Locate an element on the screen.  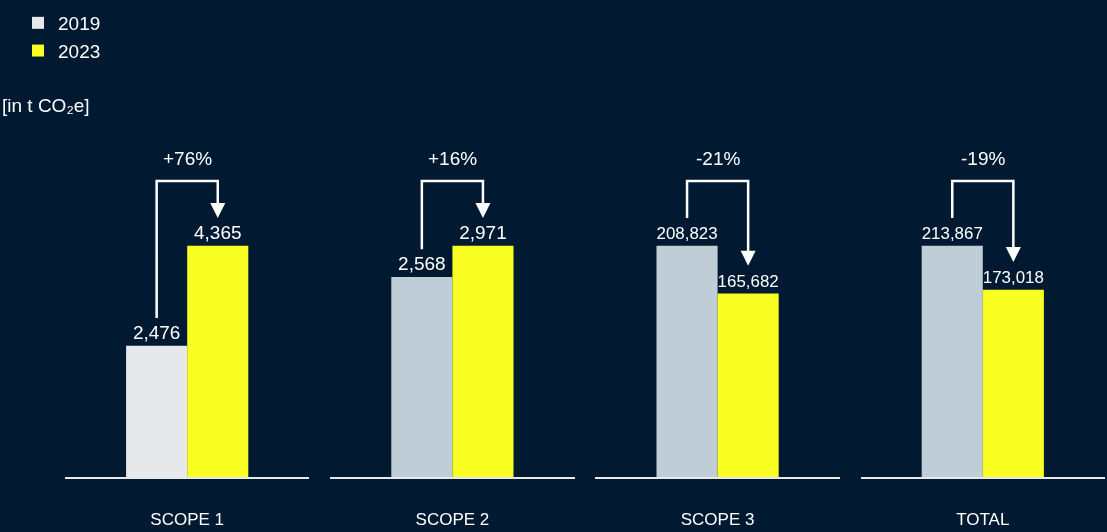
data-label: 173,018 is located at coordinates (1013, 278).